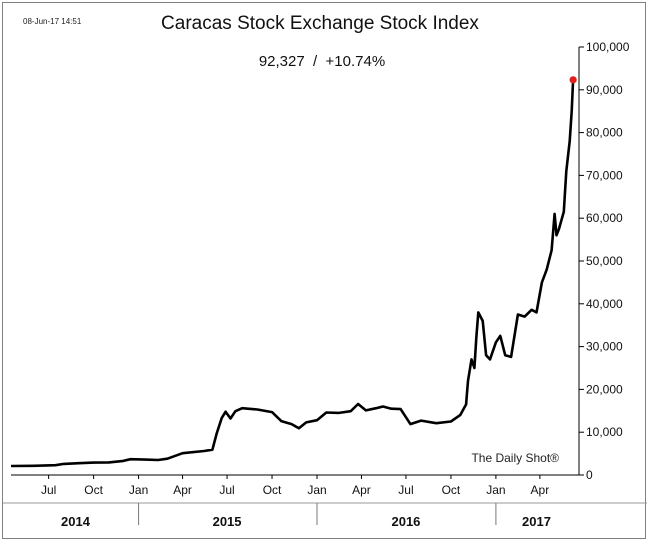 Image resolution: width=650 pixels, height=543 pixels. Describe the element at coordinates (306, 516) in the screenshot. I see `year-labels: 2014 2015 2016 2017` at that location.